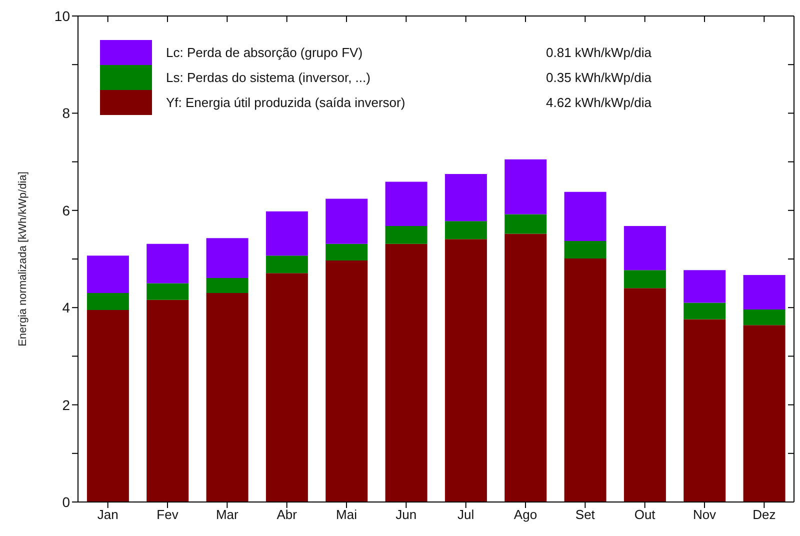  Describe the element at coordinates (466, 514) in the screenshot. I see `x-tick-label: Jul` at that location.